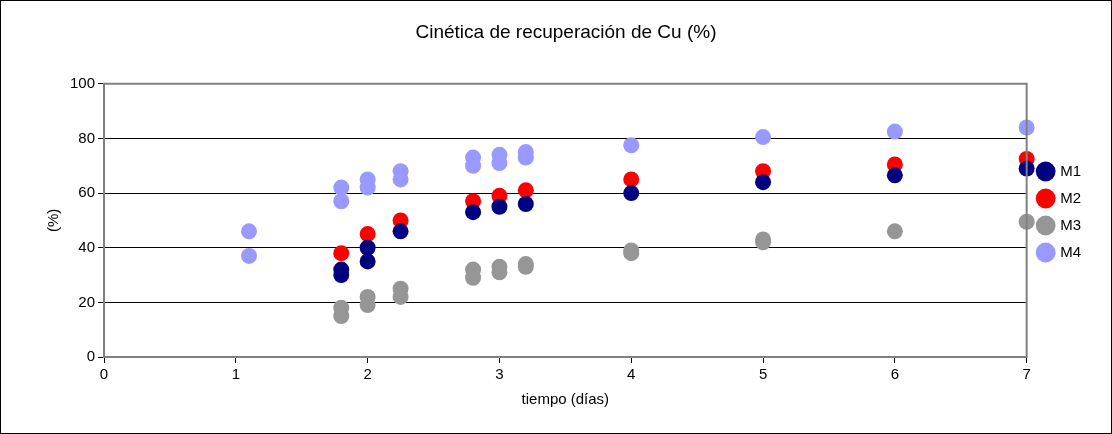  What do you see at coordinates (87, 246) in the screenshot?
I see `y-tick-label: 40` at bounding box center [87, 246].